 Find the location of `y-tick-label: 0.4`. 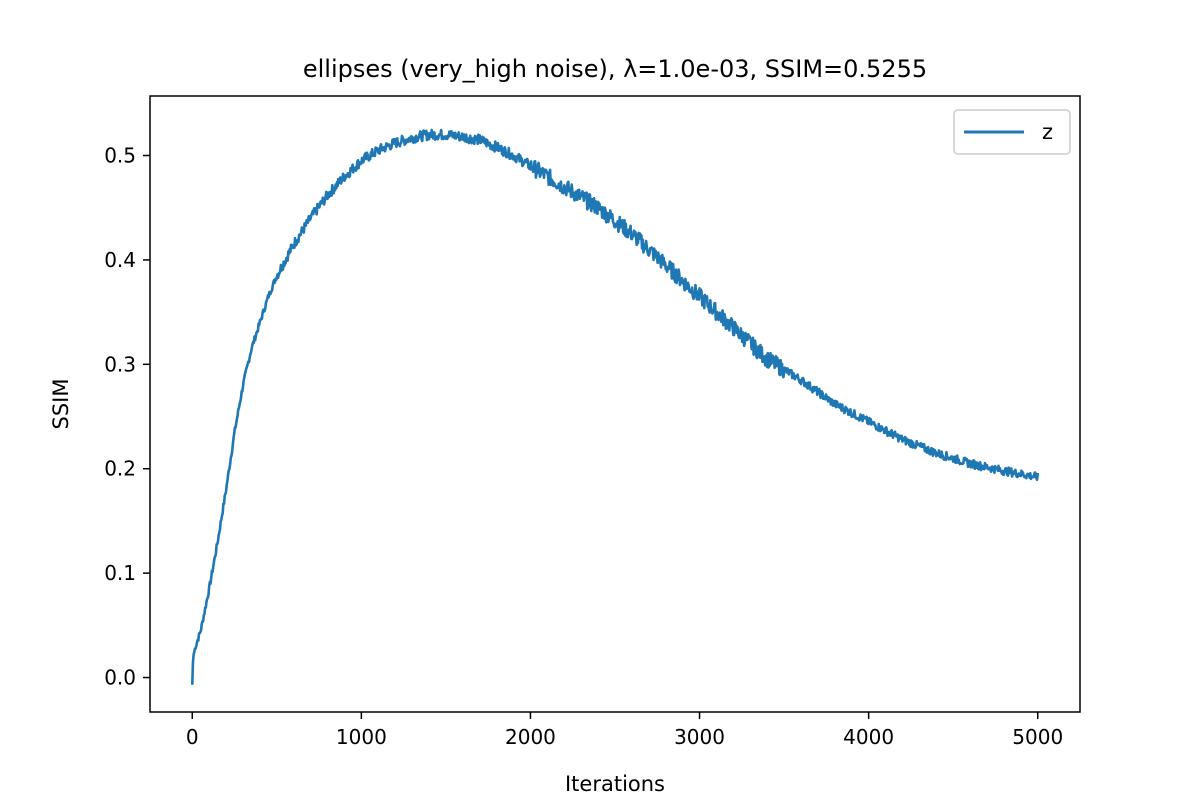

y-tick-label: 0.4 is located at coordinates (120, 260).